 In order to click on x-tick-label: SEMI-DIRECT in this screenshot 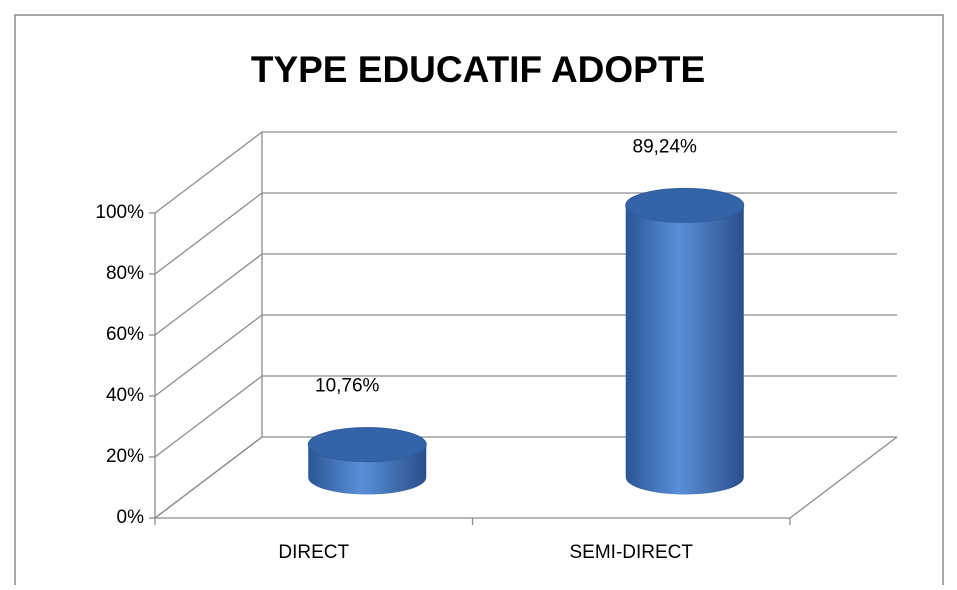, I will do `click(632, 552)`.